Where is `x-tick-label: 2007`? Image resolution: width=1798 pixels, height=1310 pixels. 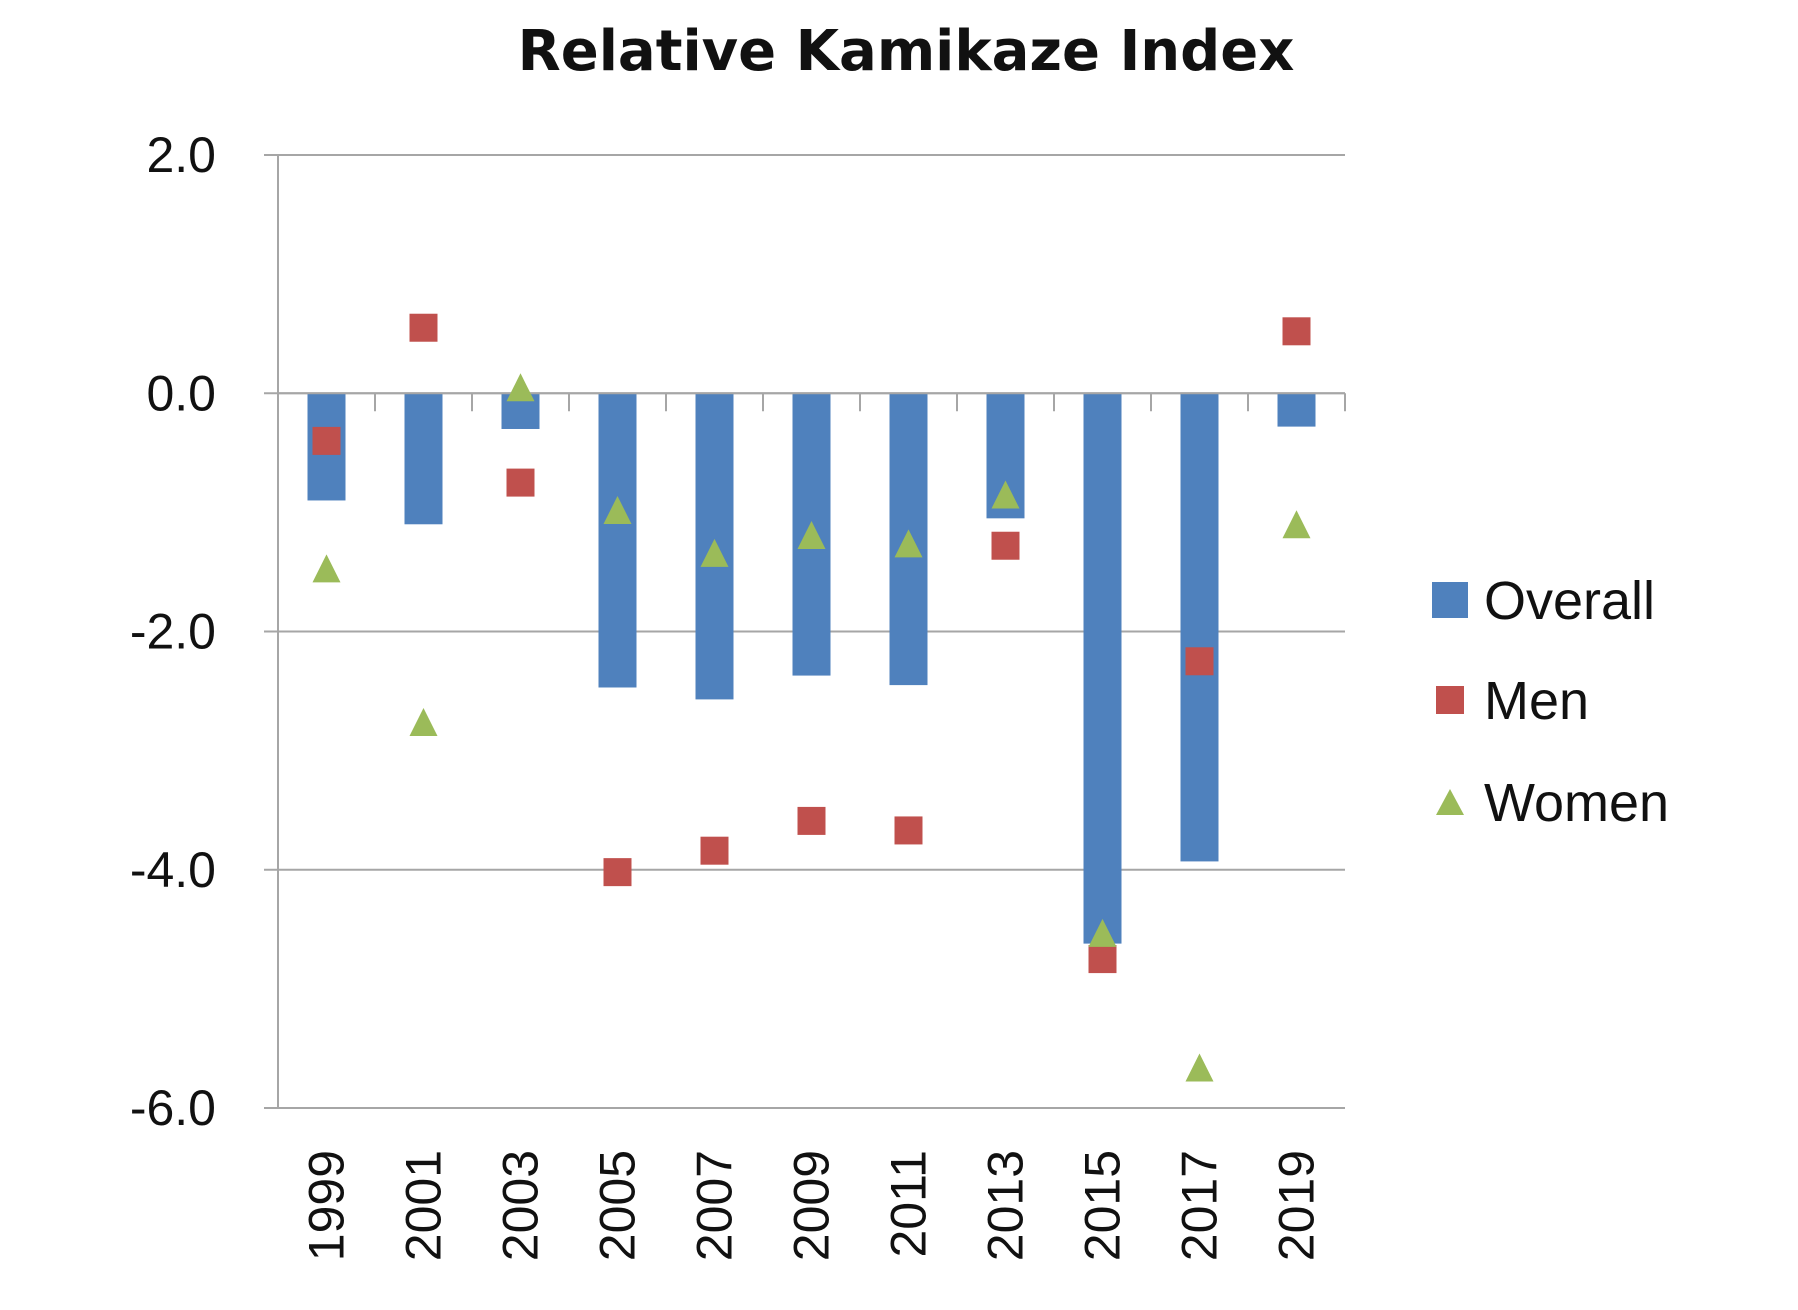 x-tick-label: 2007 is located at coordinates (715, 1205).